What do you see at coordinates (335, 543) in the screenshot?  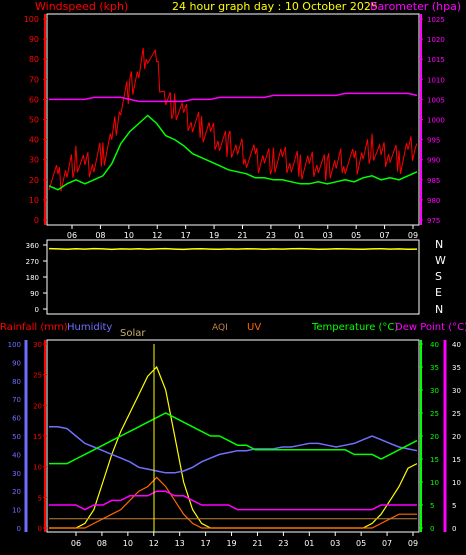 I see `bottom-xtick-label: 03` at bounding box center [335, 543].